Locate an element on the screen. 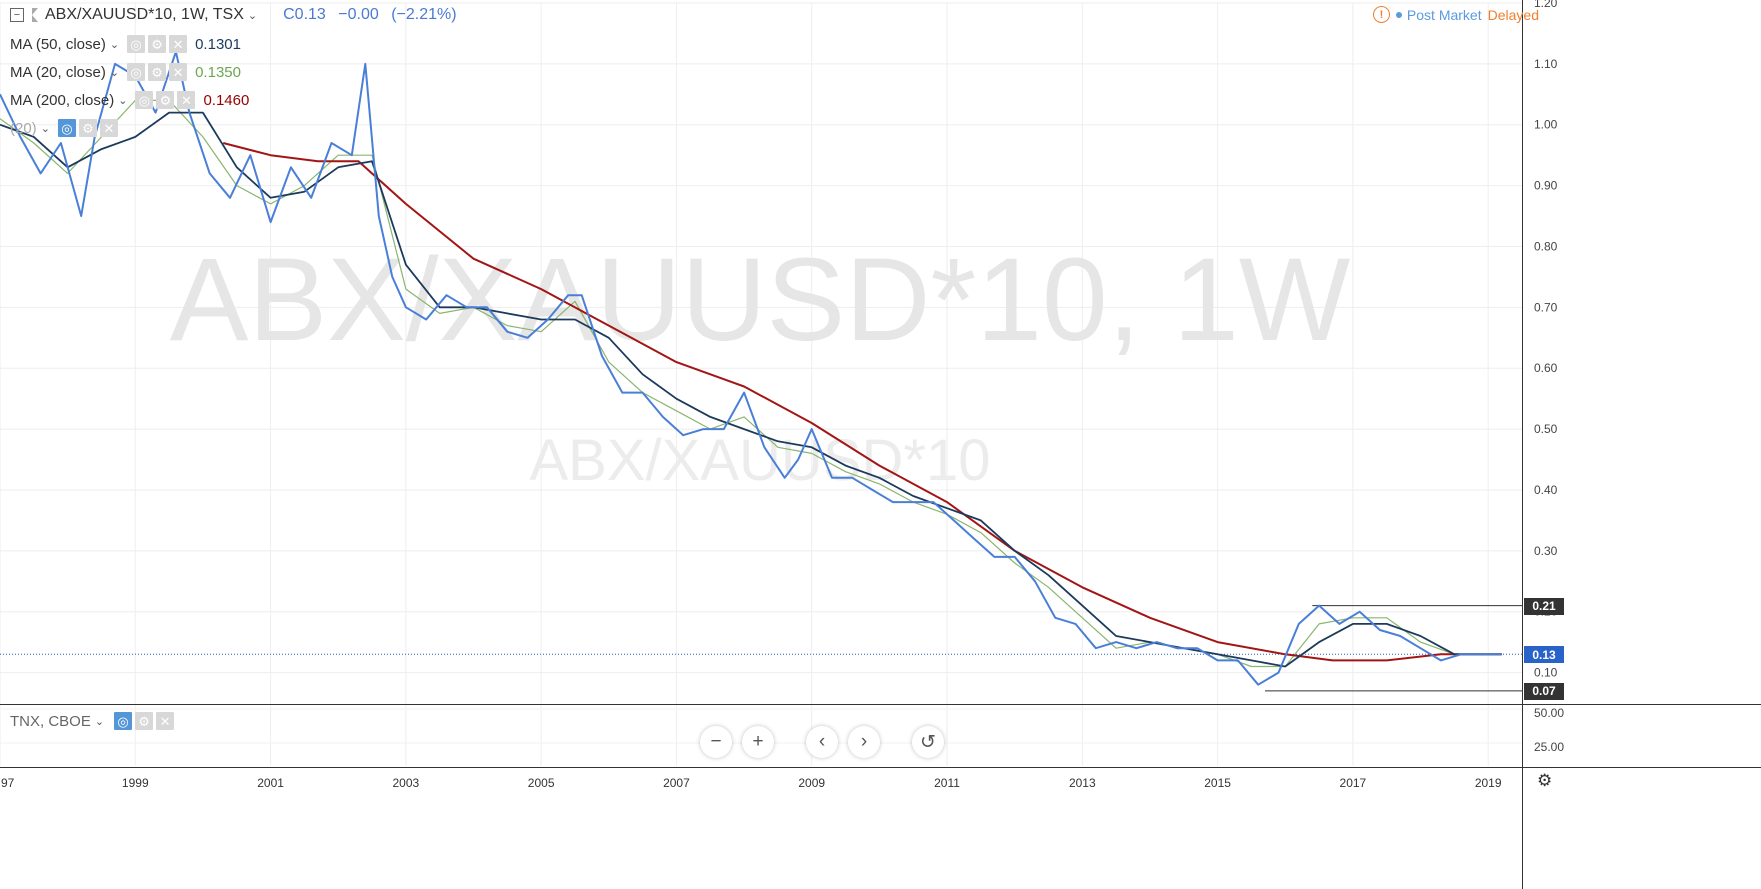 This screenshot has height=889, width=1761. indicator-label: MA (20, close) is located at coordinates (58, 72).